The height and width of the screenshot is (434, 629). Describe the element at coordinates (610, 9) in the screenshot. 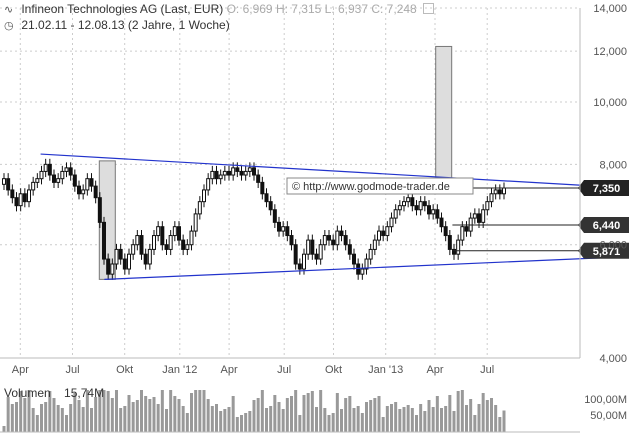

I see `y-tick-label: 14,000` at that location.